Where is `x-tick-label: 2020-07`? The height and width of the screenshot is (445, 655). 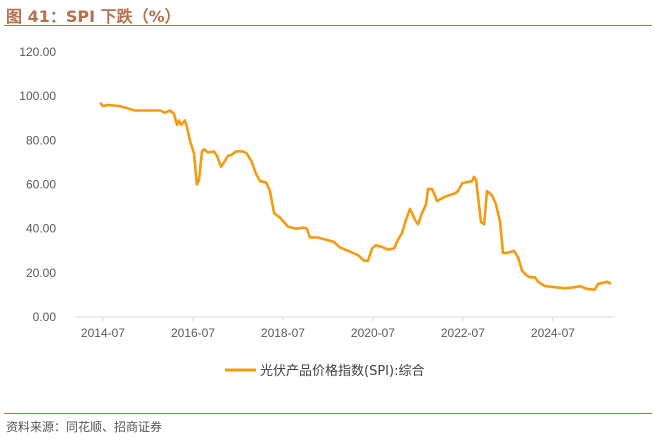
x-tick-label: 2020-07 is located at coordinates (373, 333).